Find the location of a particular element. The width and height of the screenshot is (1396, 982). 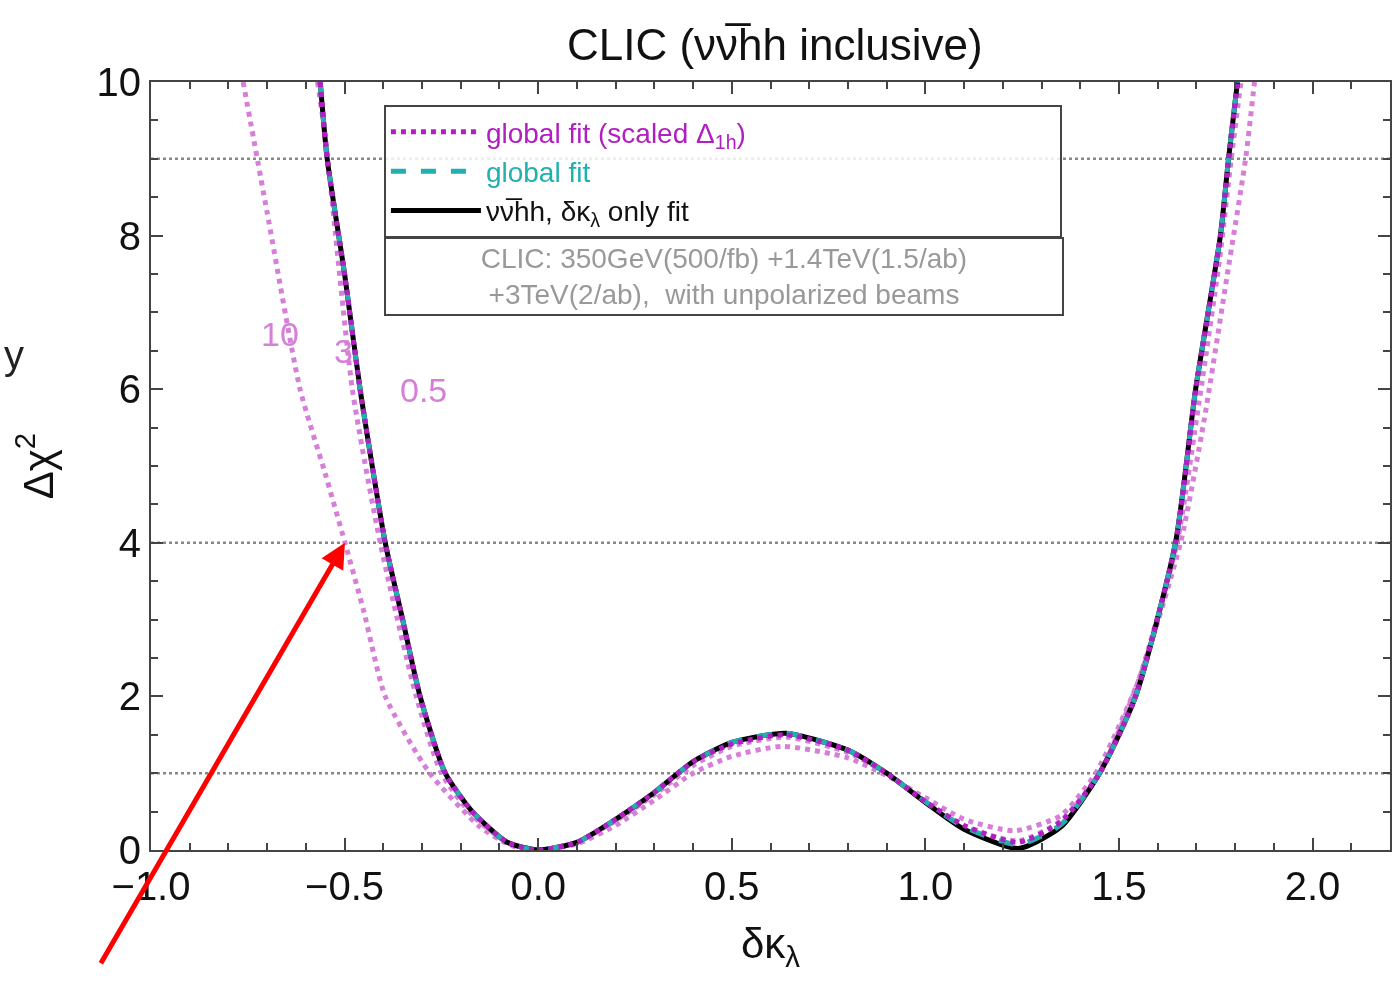

x-tick-label: 1.0 is located at coordinates (925, 886).